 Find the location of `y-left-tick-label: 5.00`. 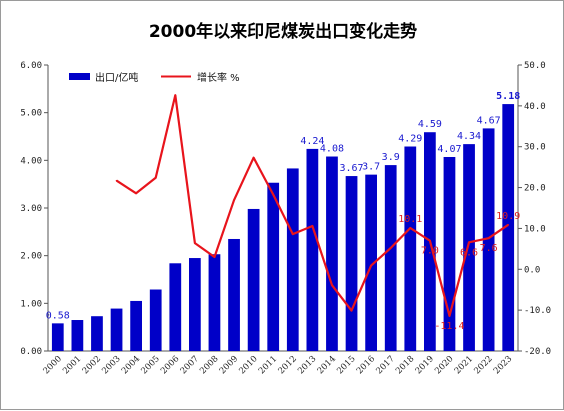

y-left-tick-label: 5.00 is located at coordinates (31, 114).